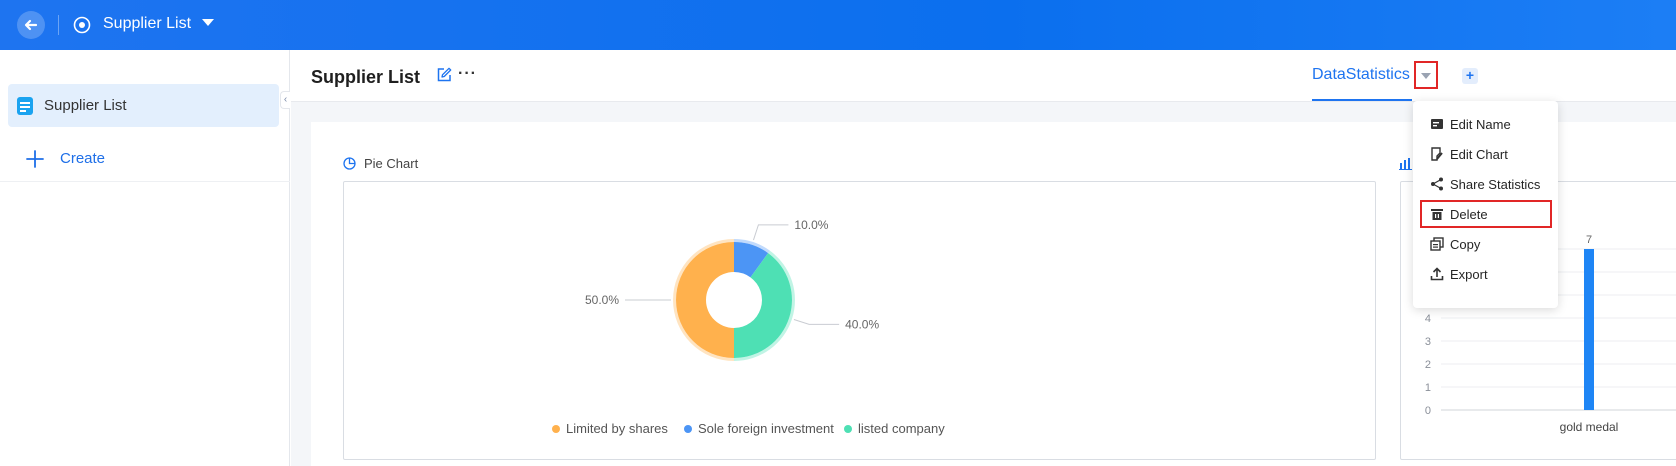 Image resolution: width=1676 pixels, height=466 pixels. I want to click on collapse-sidebar-button: ‹, so click(285, 100).